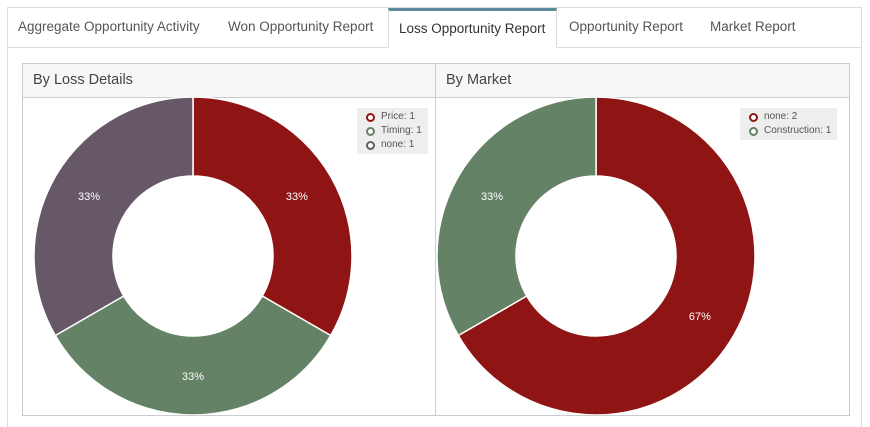 The image size is (870, 427). Describe the element at coordinates (401, 130) in the screenshot. I see `legend-label: Timing: 1` at that location.